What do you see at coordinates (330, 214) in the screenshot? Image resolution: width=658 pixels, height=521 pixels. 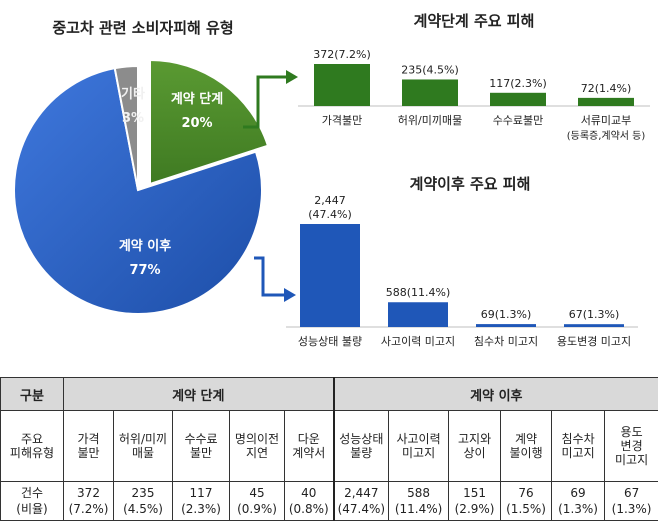 I see `bar-data-label-0: (47.4%)` at bounding box center [330, 214].